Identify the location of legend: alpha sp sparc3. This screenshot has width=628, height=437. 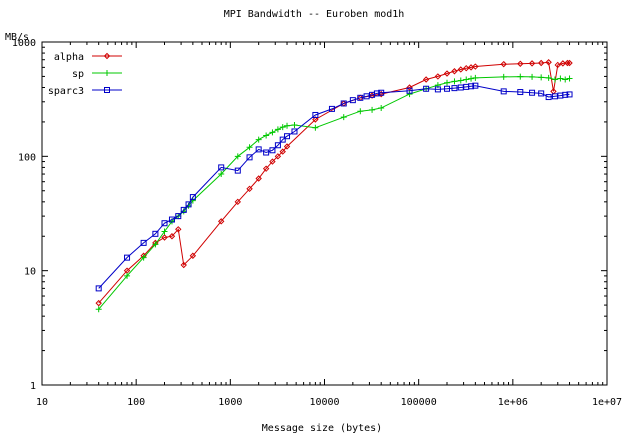
(85, 74).